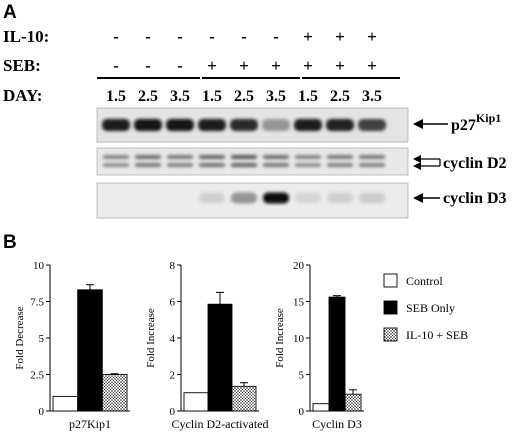 The image size is (520, 435). I want to click on cyclin-d2-arrows, so click(427, 162).